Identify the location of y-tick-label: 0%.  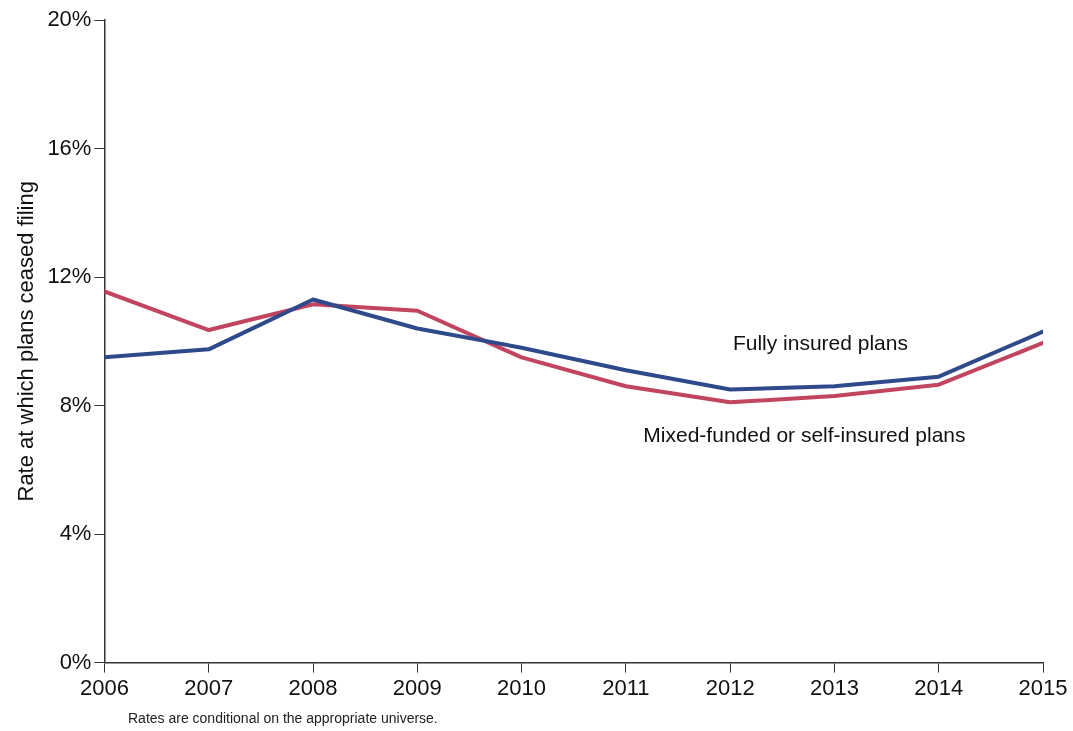
(75, 661).